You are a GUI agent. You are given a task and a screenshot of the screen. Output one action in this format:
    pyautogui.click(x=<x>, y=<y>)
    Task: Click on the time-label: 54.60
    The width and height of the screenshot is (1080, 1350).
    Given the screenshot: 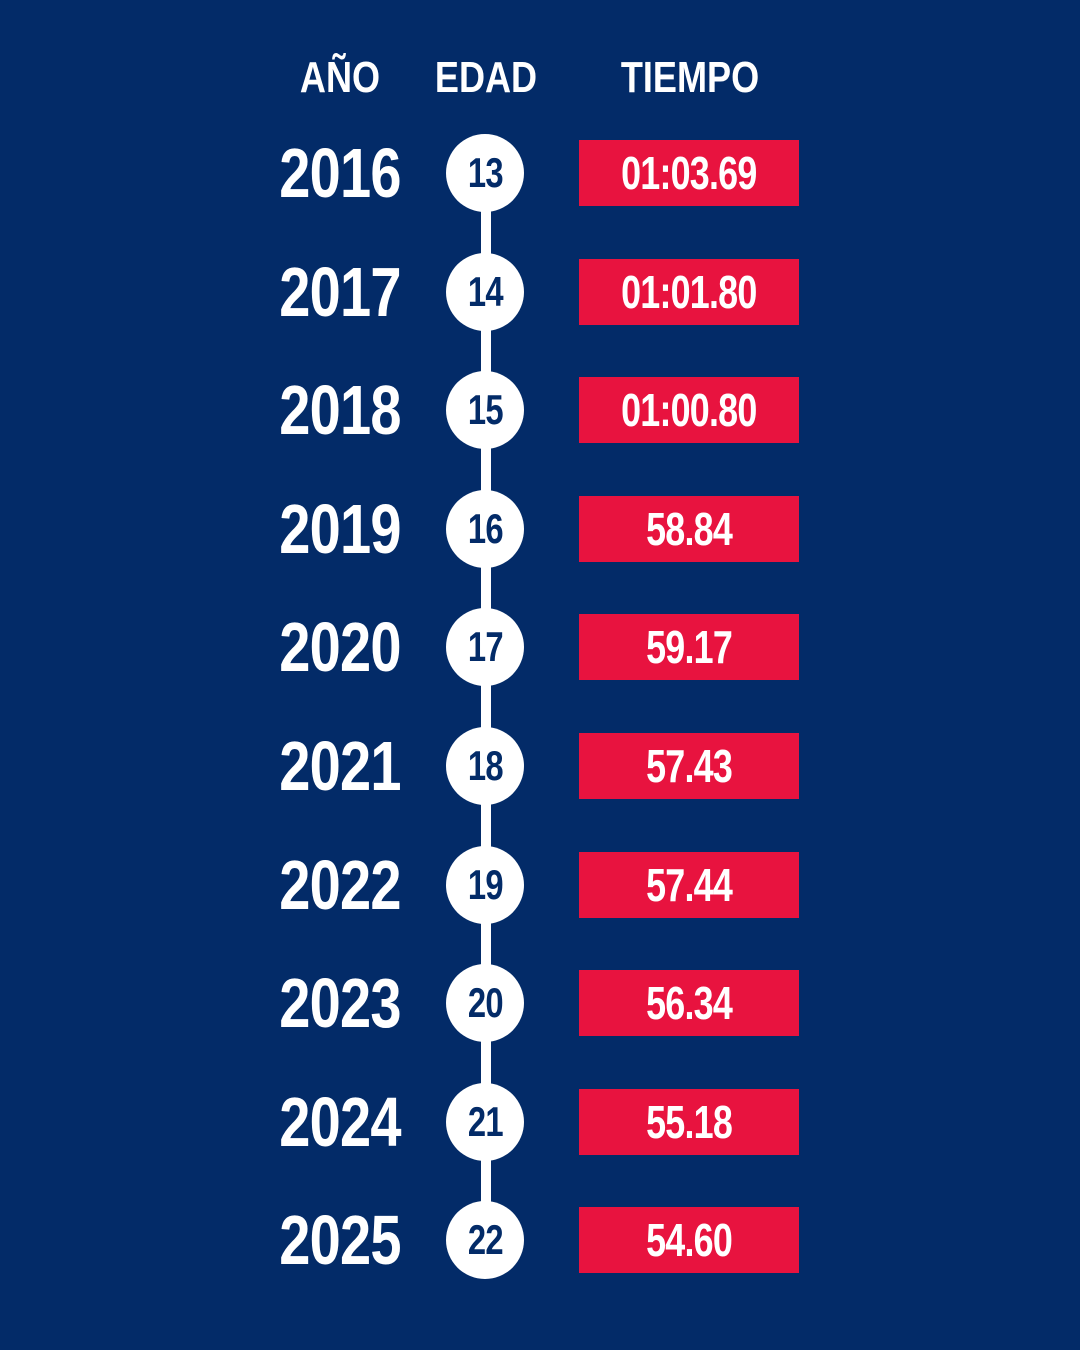 What is the action you would take?
    pyautogui.click(x=689, y=1240)
    